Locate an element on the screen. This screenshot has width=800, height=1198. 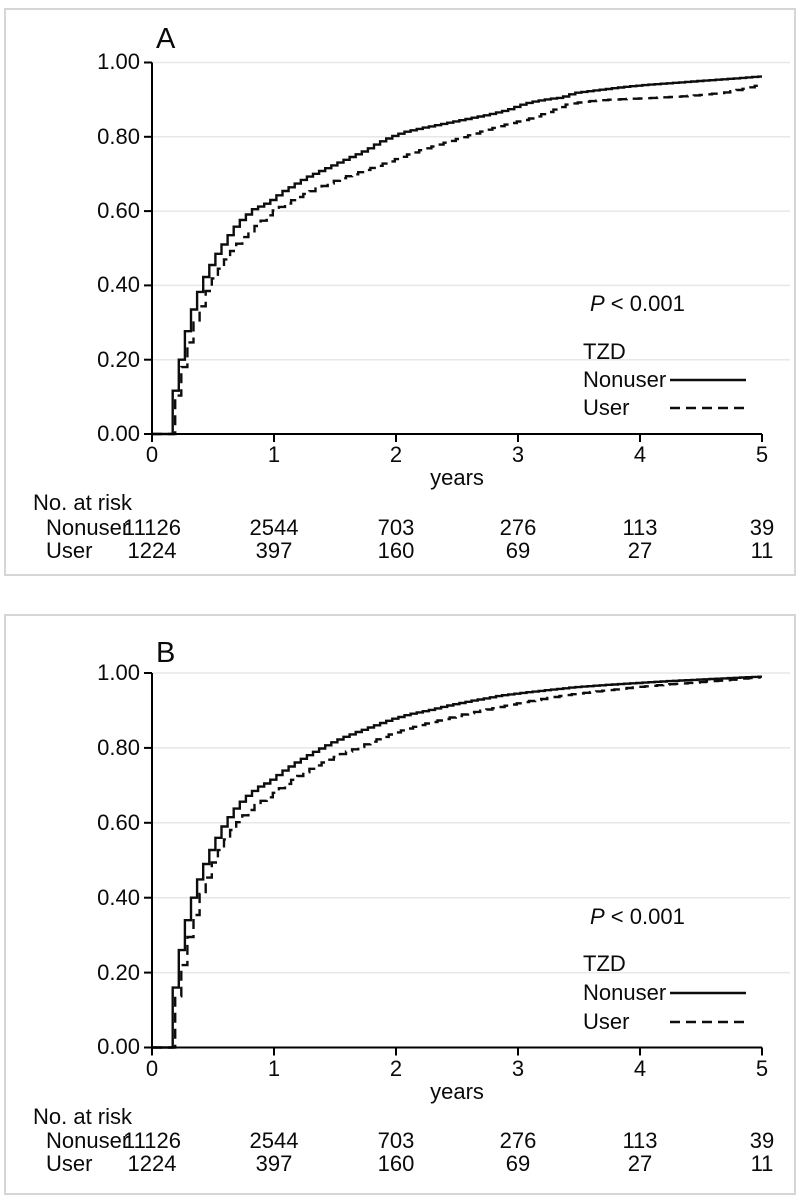
y-tick-label-b: 0.60 is located at coordinates (118, 822).